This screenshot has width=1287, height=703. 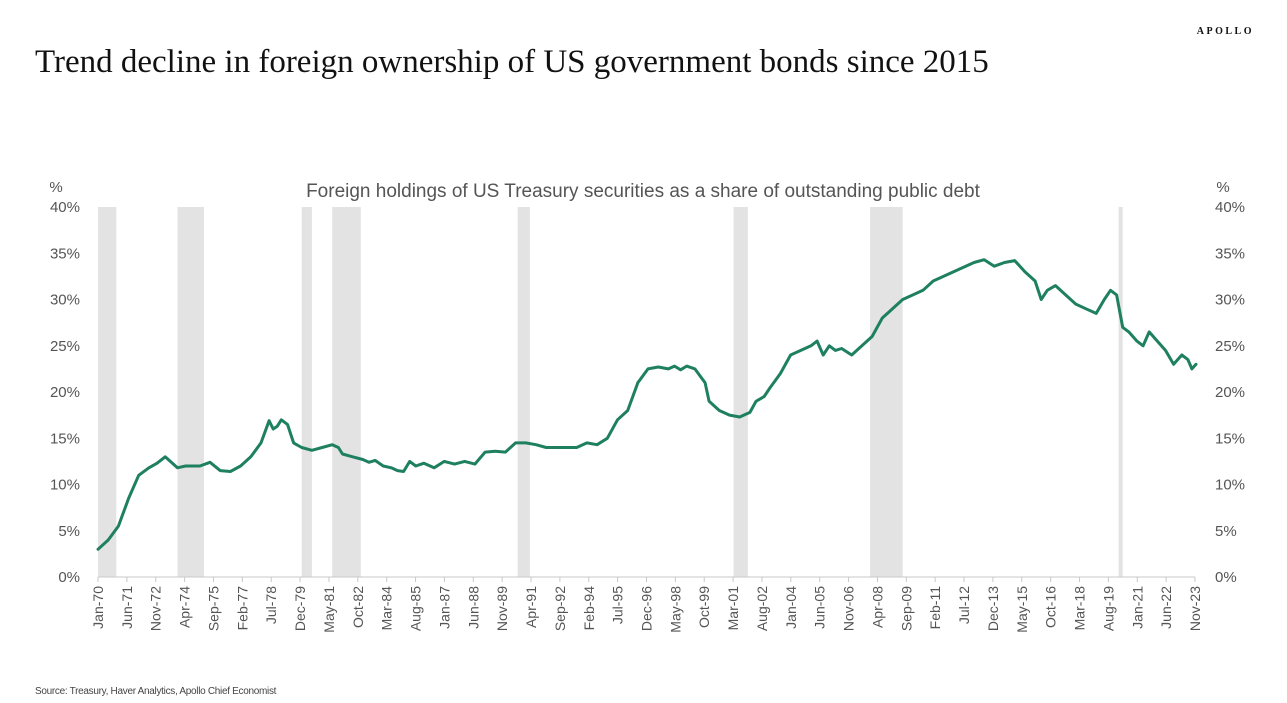 What do you see at coordinates (1226, 531) in the screenshot?
I see `y-tick-right-1: 5%` at bounding box center [1226, 531].